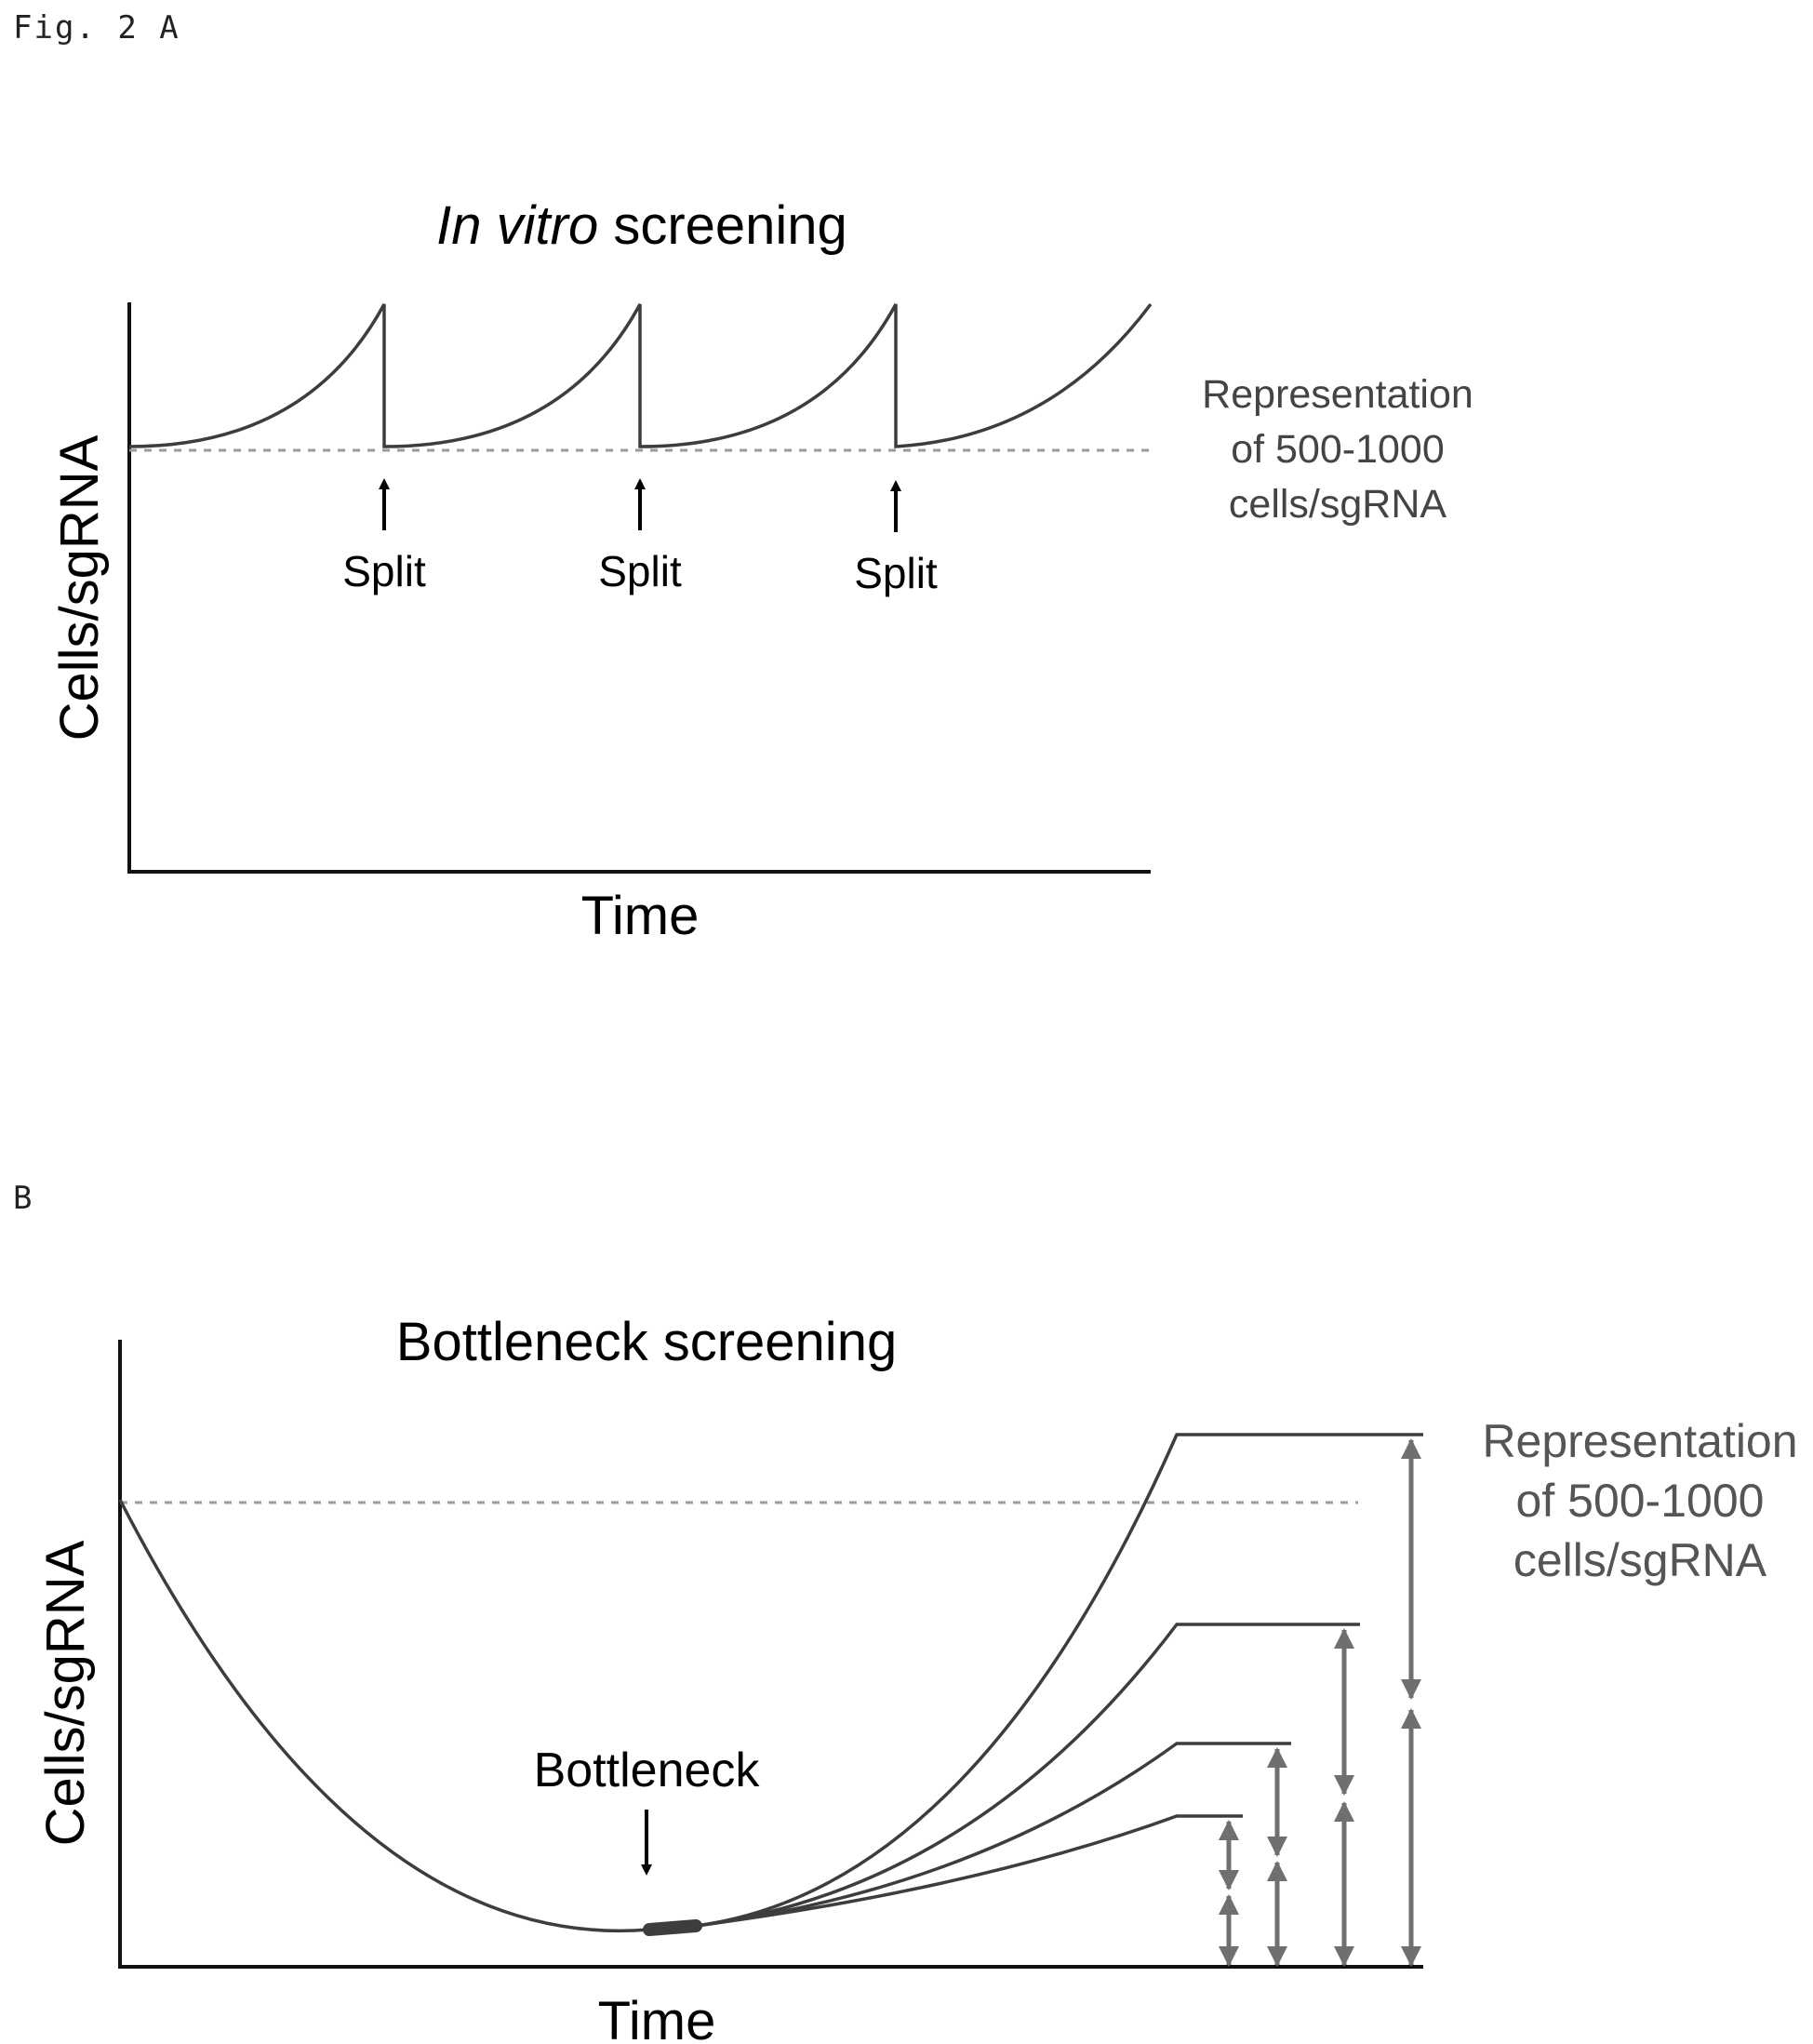 The image size is (1813, 2044). I want to click on panel-a-title-italic: In vitro, so click(517, 226).